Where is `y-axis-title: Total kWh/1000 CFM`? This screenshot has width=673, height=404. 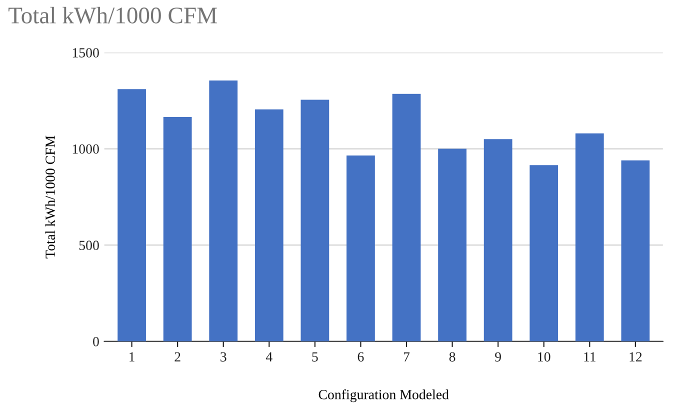
y-axis-title: Total kWh/1000 CFM is located at coordinates (50, 197).